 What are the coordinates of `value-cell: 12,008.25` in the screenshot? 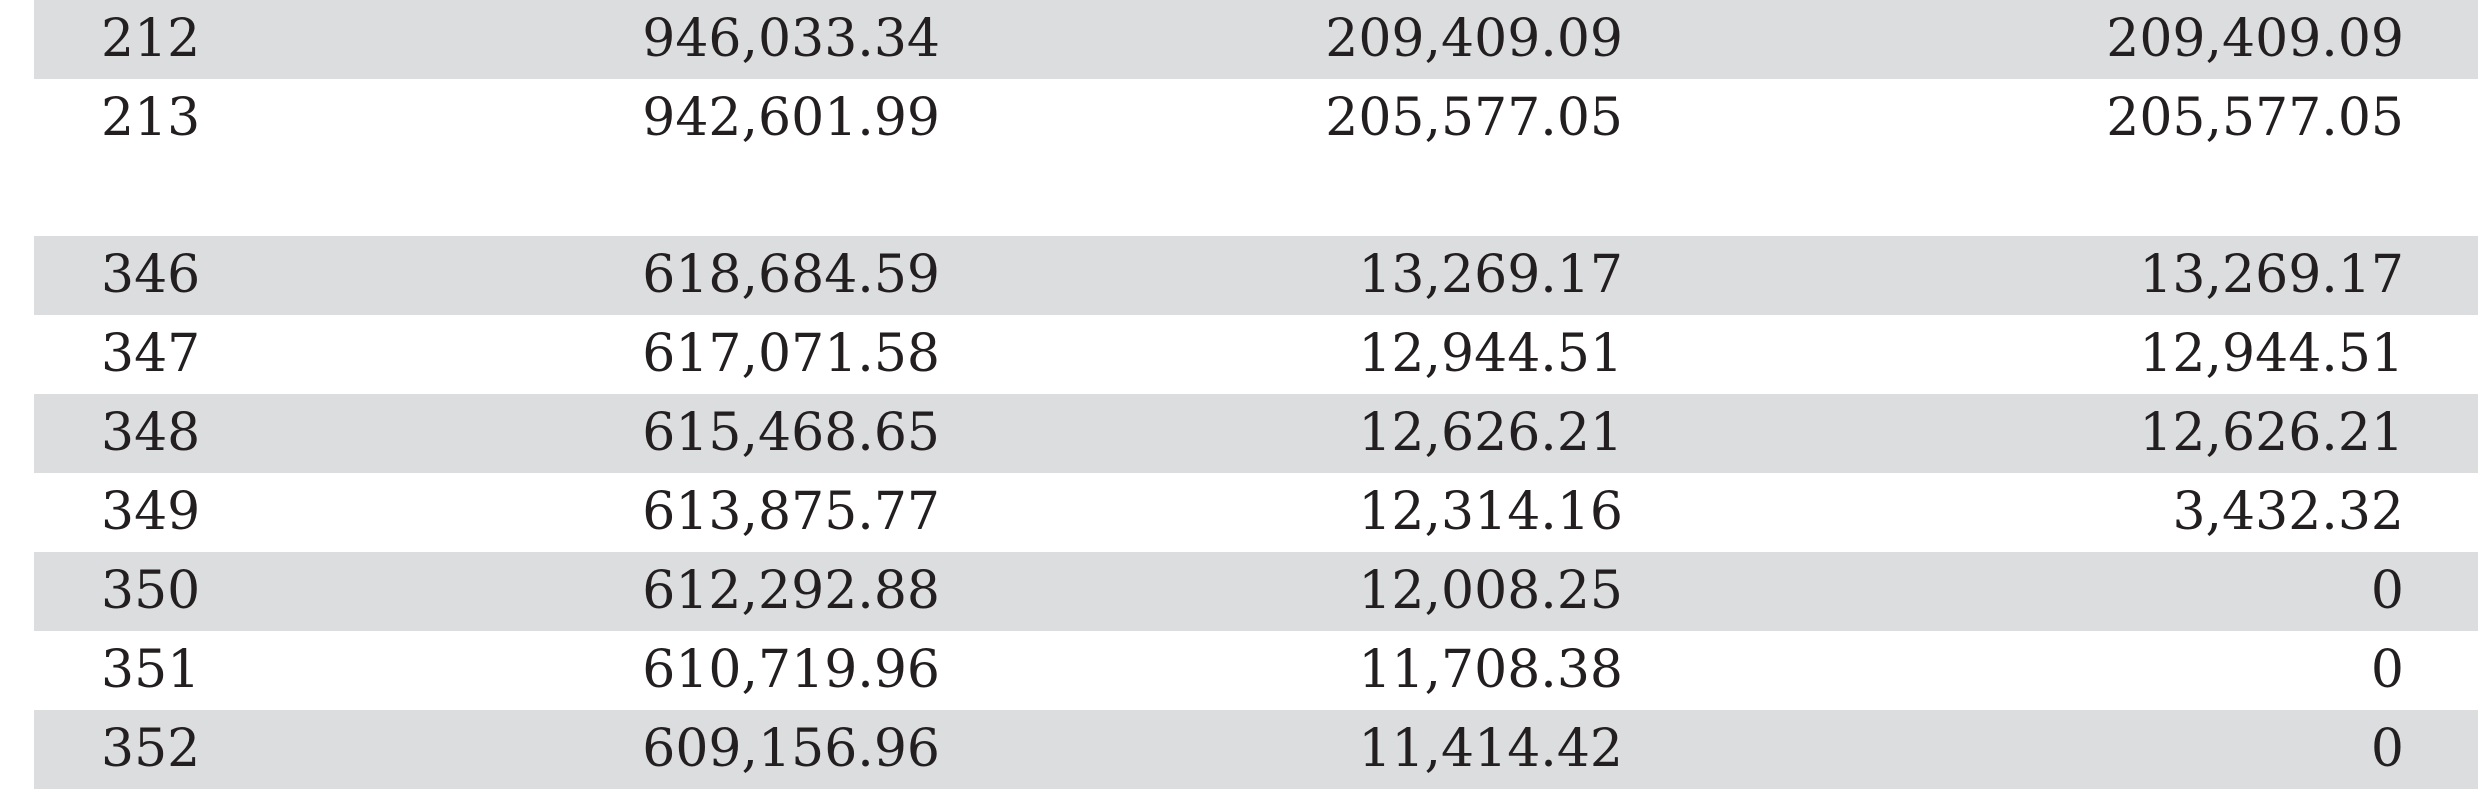 It's located at (1490, 591).